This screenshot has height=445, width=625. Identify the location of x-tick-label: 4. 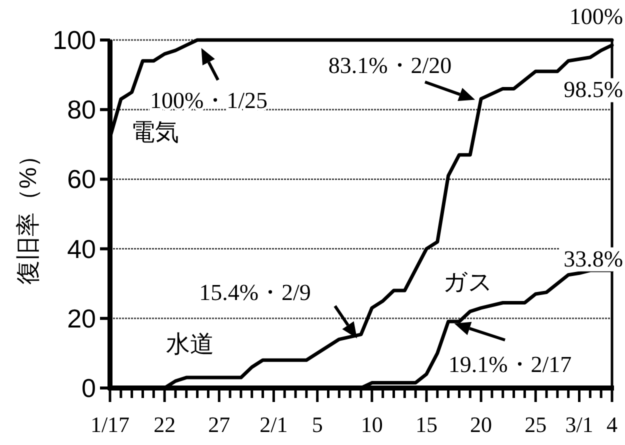
(612, 424).